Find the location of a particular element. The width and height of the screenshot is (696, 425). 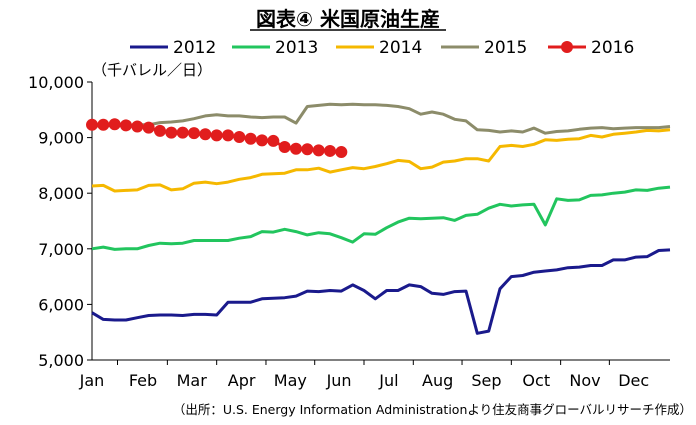

x-tick-label-sep: Sep is located at coordinates (486, 380).